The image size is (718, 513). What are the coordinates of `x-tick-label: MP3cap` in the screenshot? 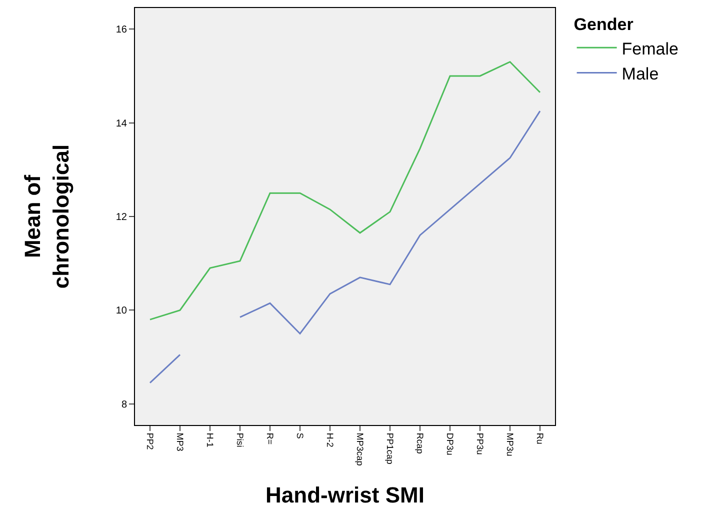 It's located at (360, 449).